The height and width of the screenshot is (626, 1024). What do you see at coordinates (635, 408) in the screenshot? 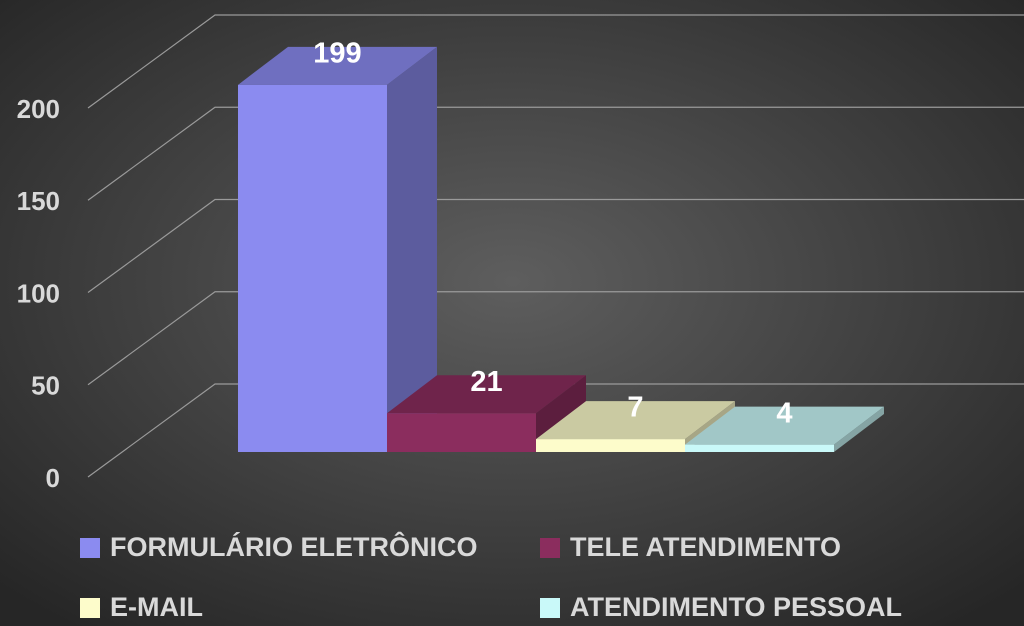
I see `data-label: 7` at bounding box center [635, 408].